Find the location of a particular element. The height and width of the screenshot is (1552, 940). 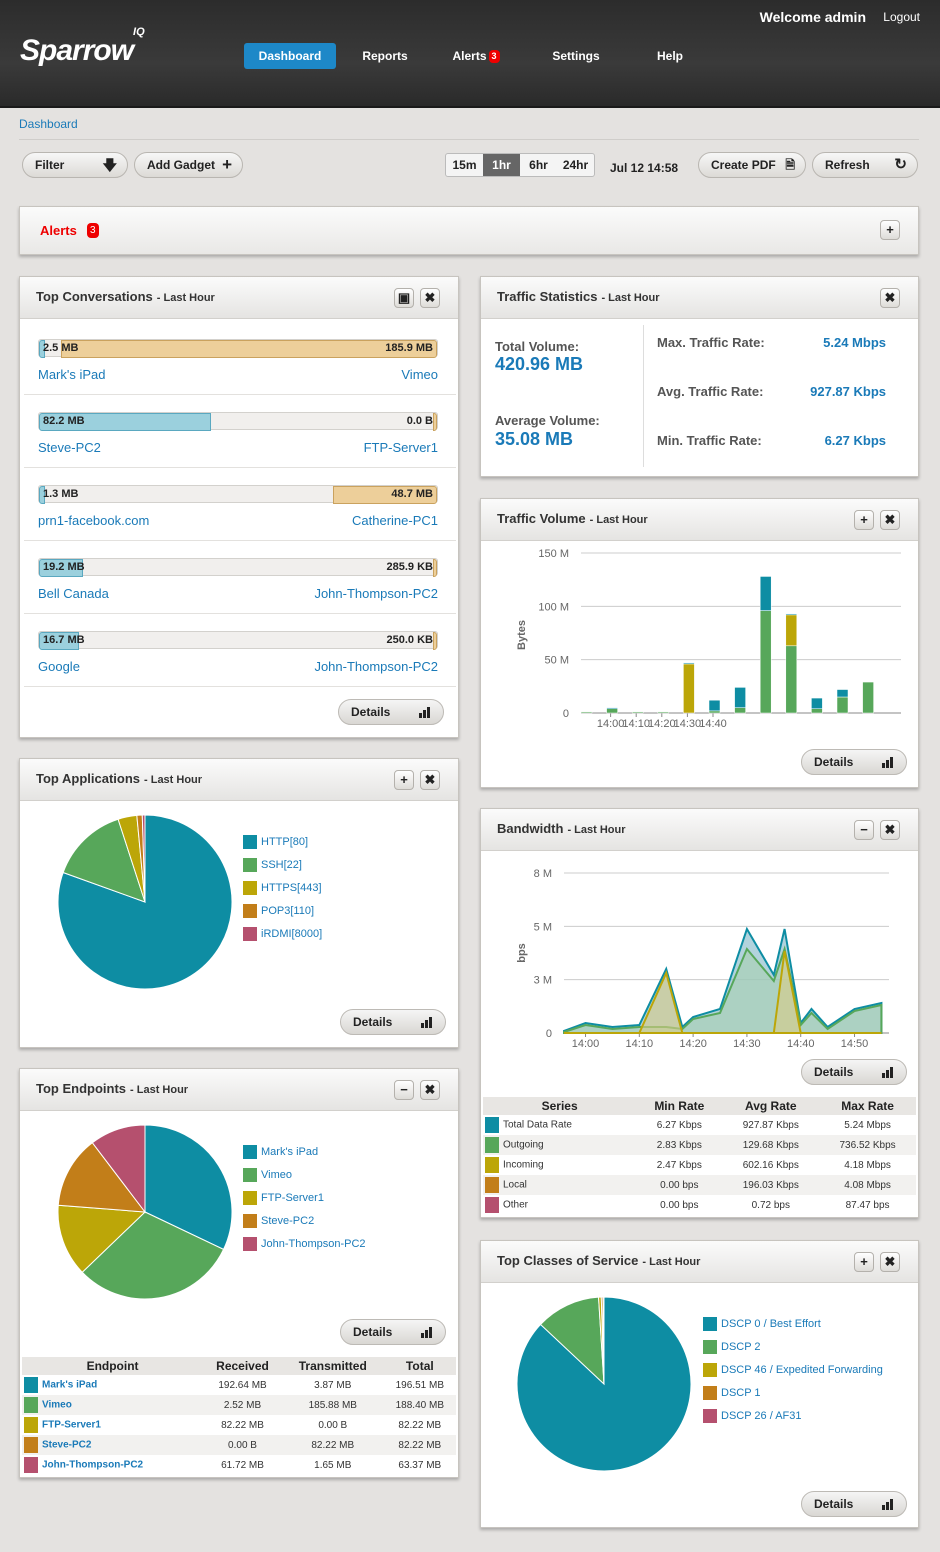

row-name-cell: Outgoing is located at coordinates (560, 1145).